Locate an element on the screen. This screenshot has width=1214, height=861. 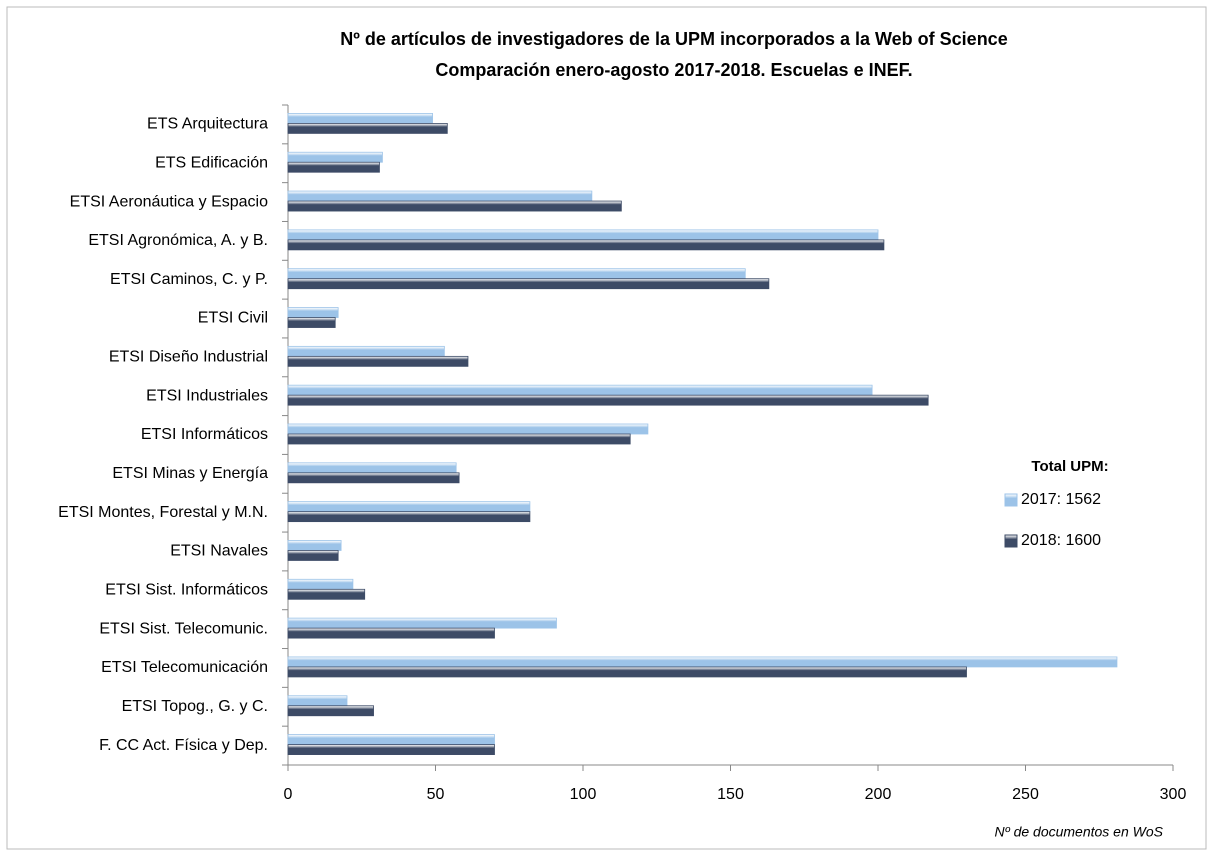
y-tick-label: ETSI Caminos, C. y P. is located at coordinates (189, 279).